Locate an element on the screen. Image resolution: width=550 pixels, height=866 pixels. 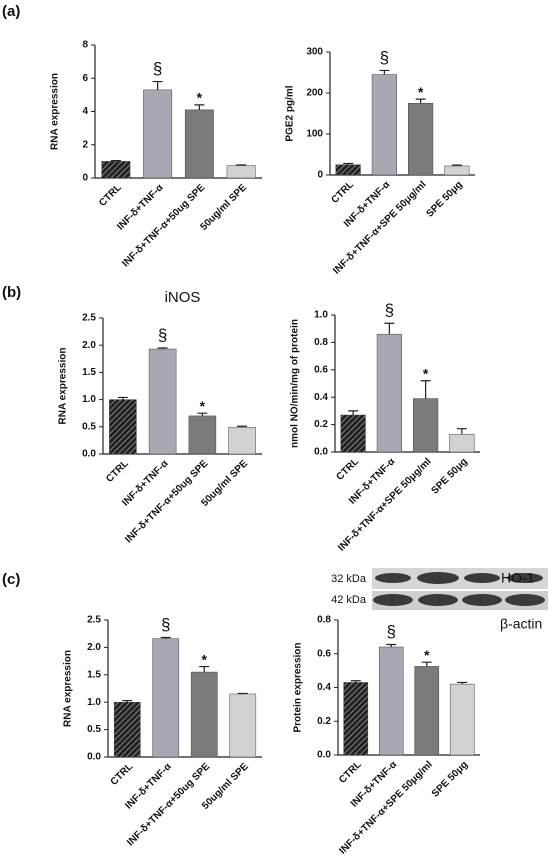
western-blot: 32 kDa 42 kDa HO-1 β-actin is located at coordinates (439, 600).